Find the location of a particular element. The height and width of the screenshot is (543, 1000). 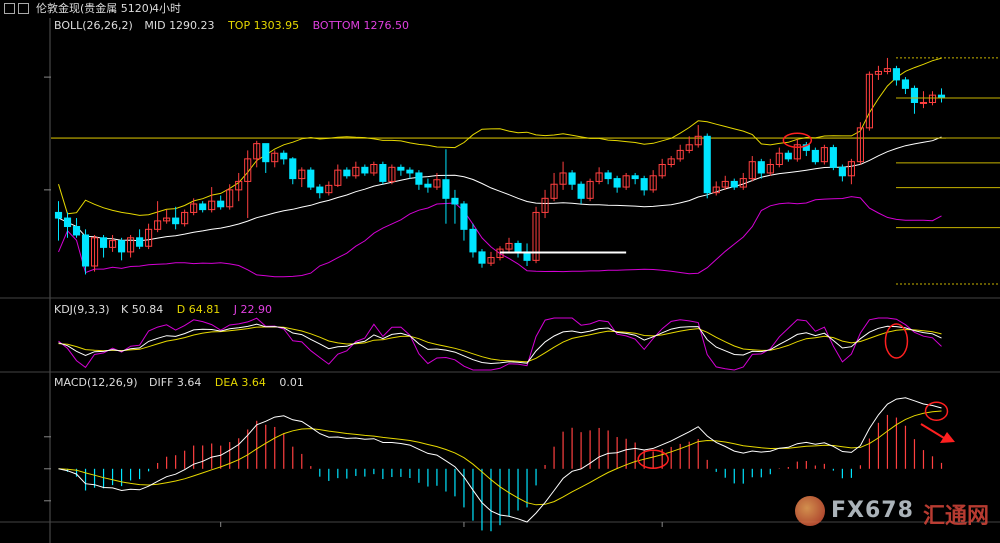

kdj-j-label: J is located at coordinates (235, 309).